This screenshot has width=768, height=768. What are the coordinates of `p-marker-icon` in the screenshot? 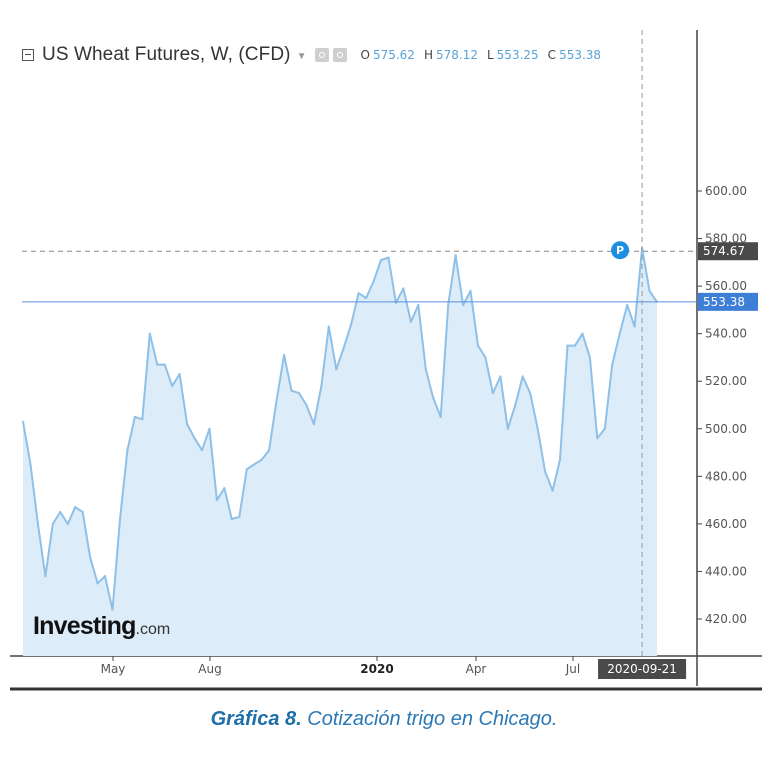 It's located at (620, 250).